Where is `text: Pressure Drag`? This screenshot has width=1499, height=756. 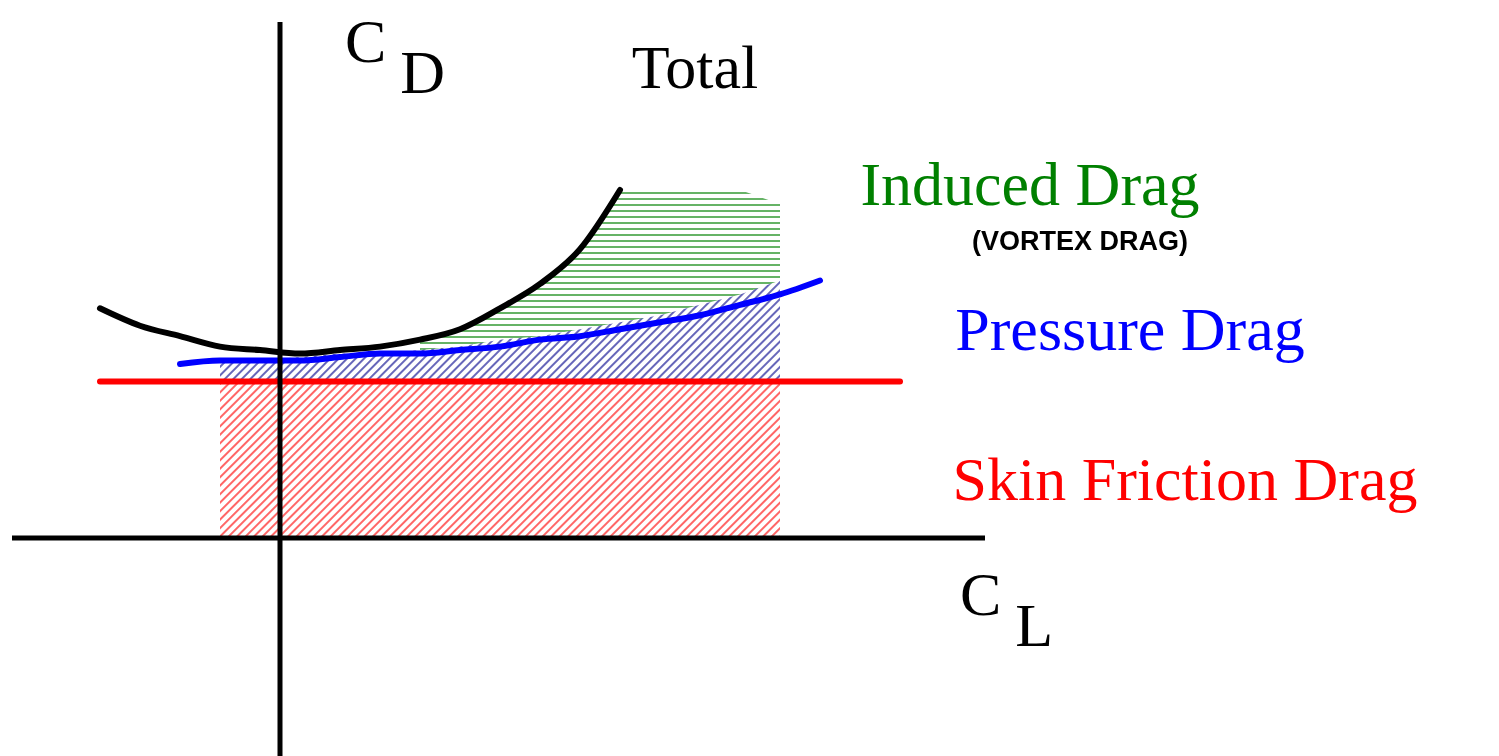 text: Pressure Drag is located at coordinates (1130, 329).